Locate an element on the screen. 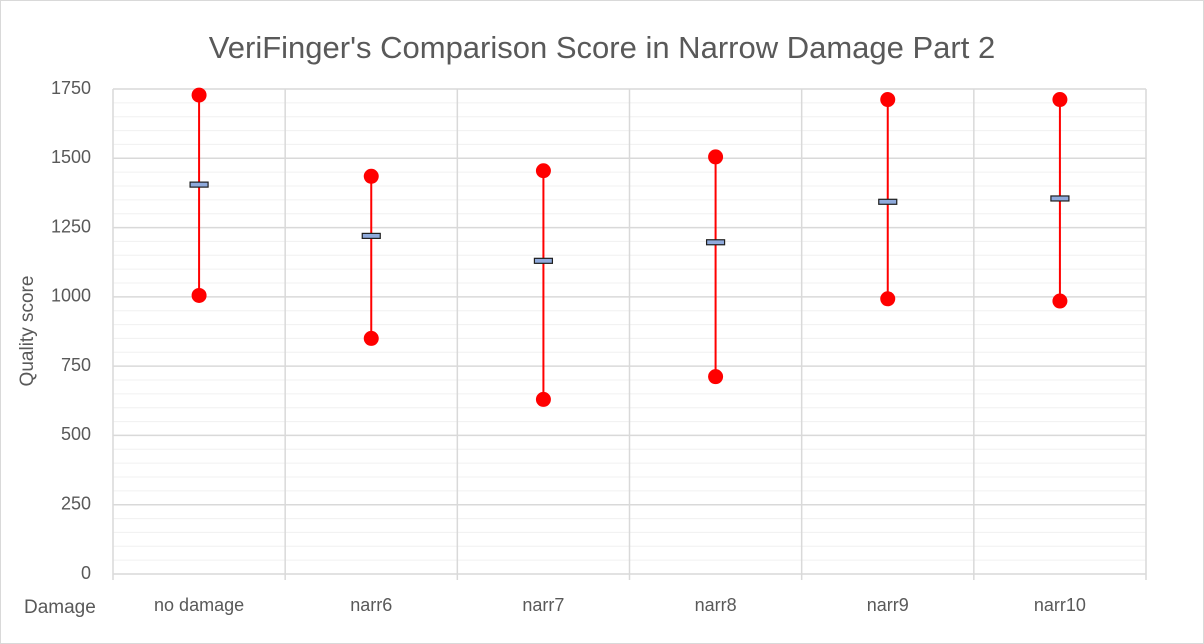  y-tick-label: 1250 is located at coordinates (71, 226).